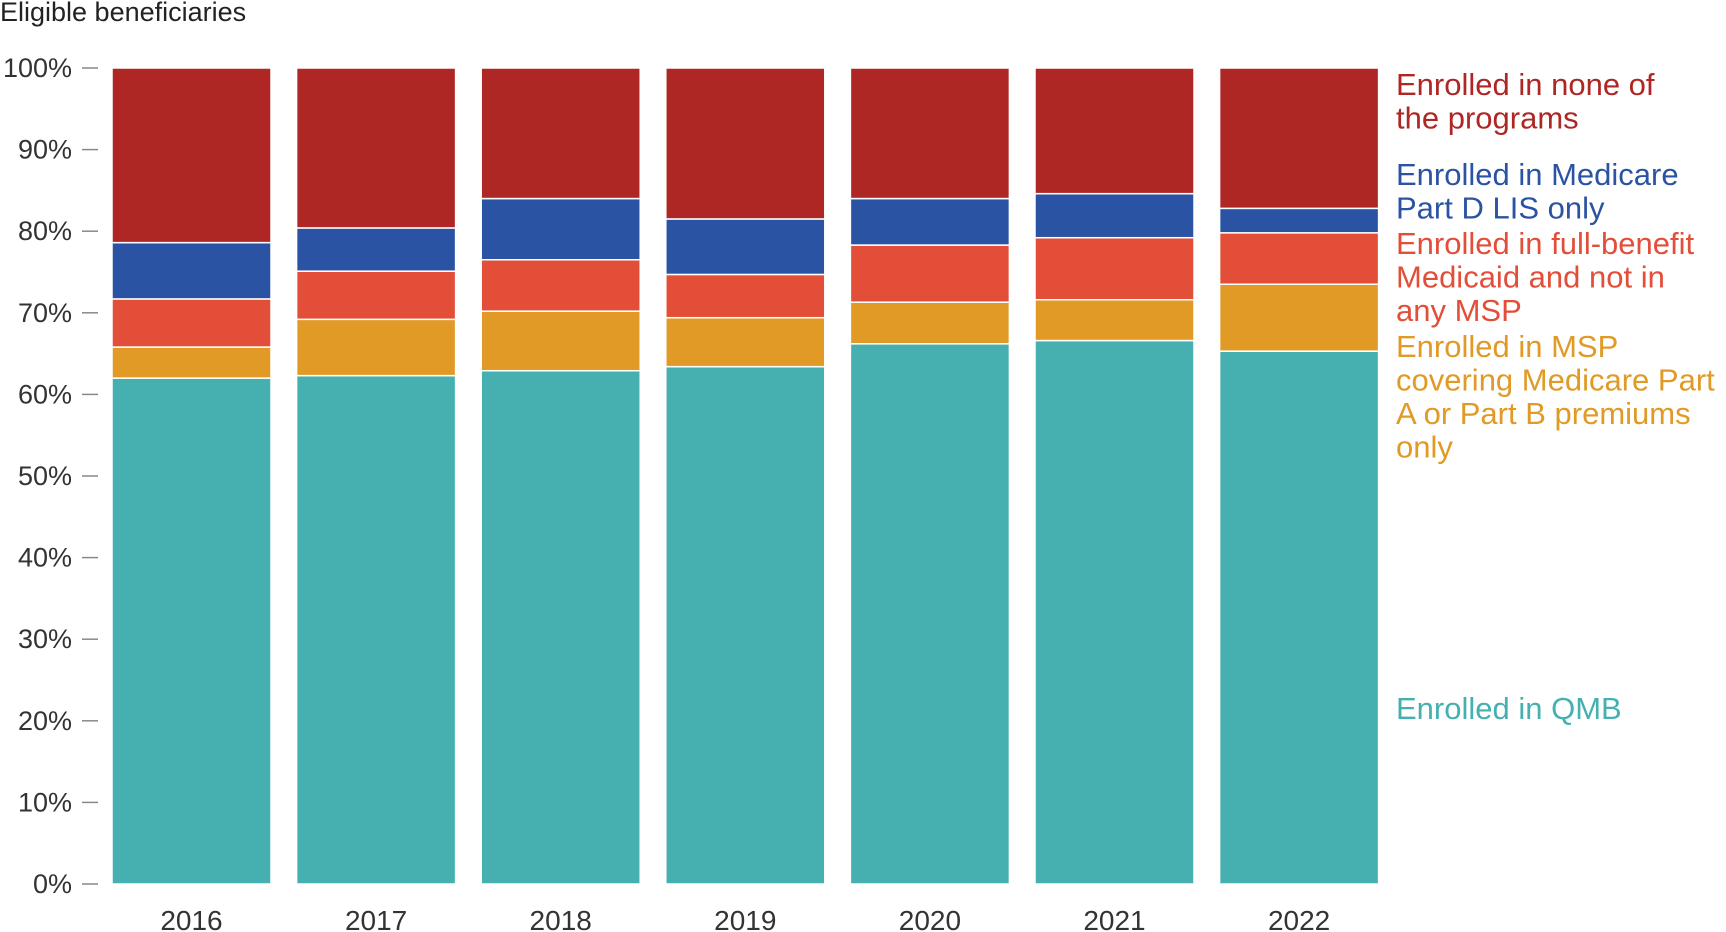 This screenshot has height=932, width=1726. Describe the element at coordinates (1507, 346) in the screenshot. I see `legend-label-line: Enrolled in MSP` at that location.